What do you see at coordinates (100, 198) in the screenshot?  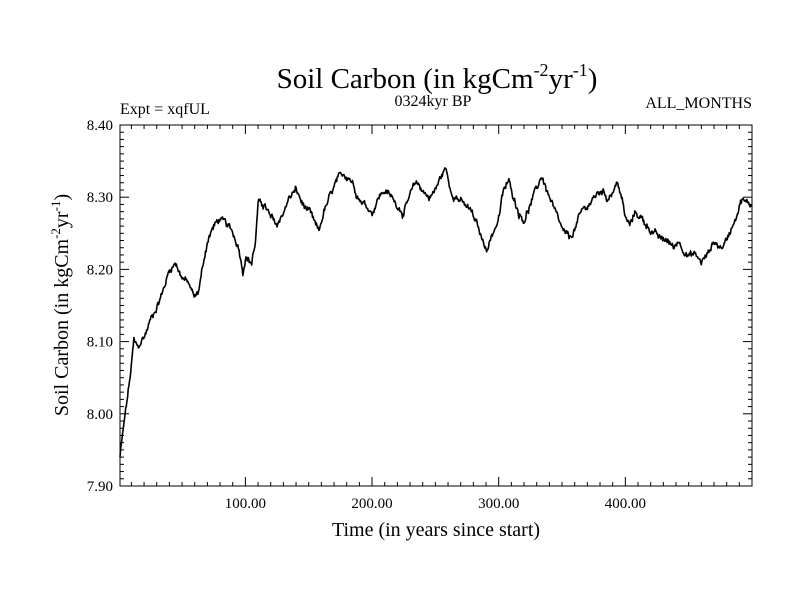 I see `y-tick-label: 8.30` at bounding box center [100, 198].